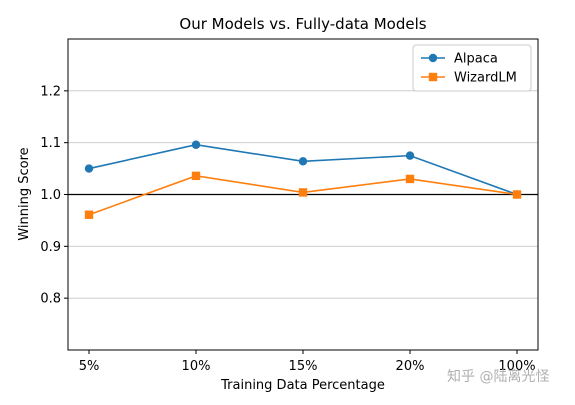  What do you see at coordinates (50, 247) in the screenshot?
I see `y-tick-label: 0.9` at bounding box center [50, 247].